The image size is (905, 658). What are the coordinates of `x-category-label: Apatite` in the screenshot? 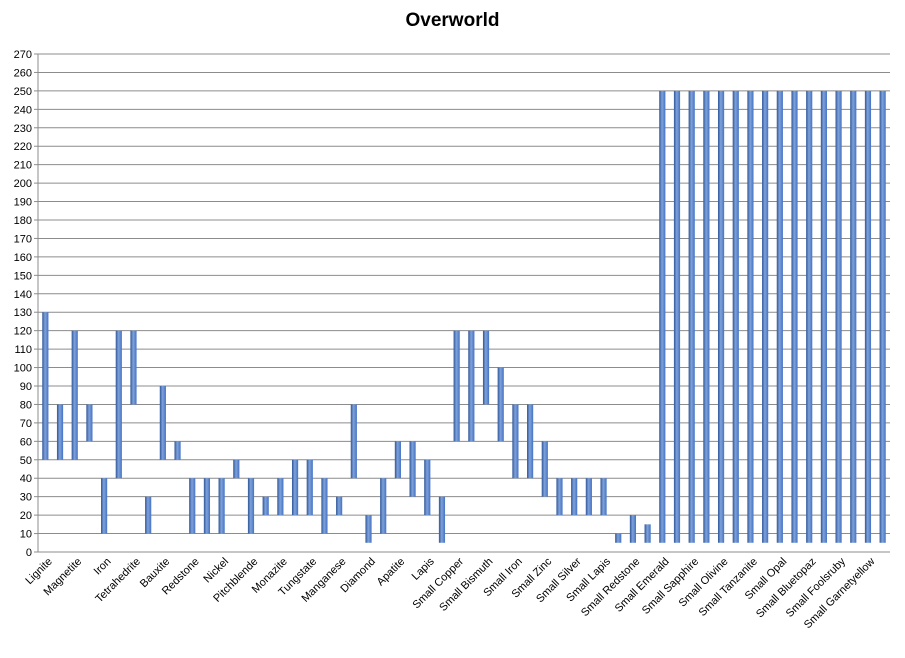 It's located at (391, 572).